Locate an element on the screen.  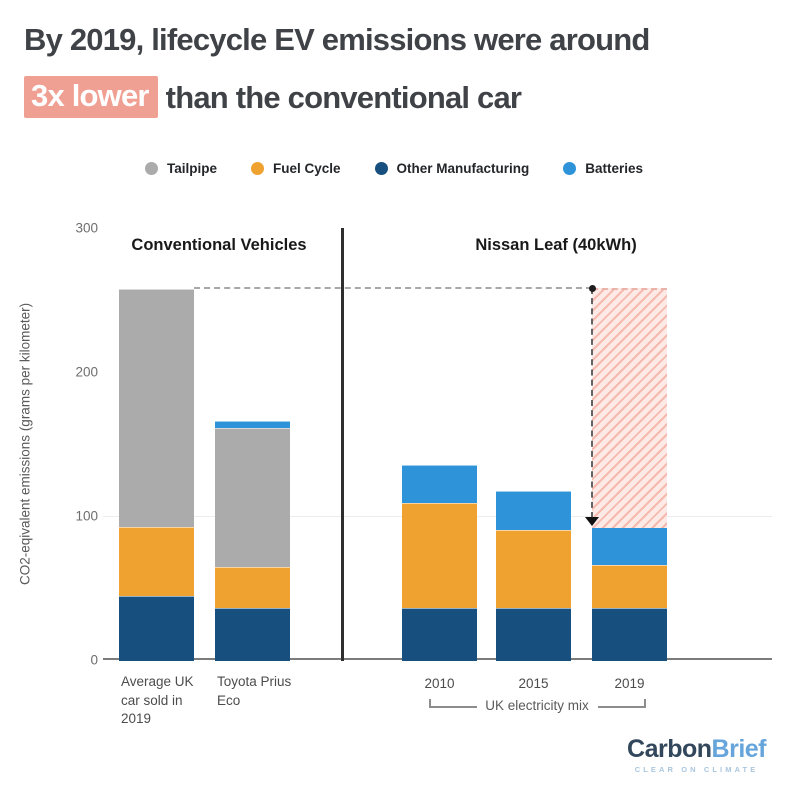
page-title-line2: 3x lower than the conventional car is located at coordinates (394, 97).